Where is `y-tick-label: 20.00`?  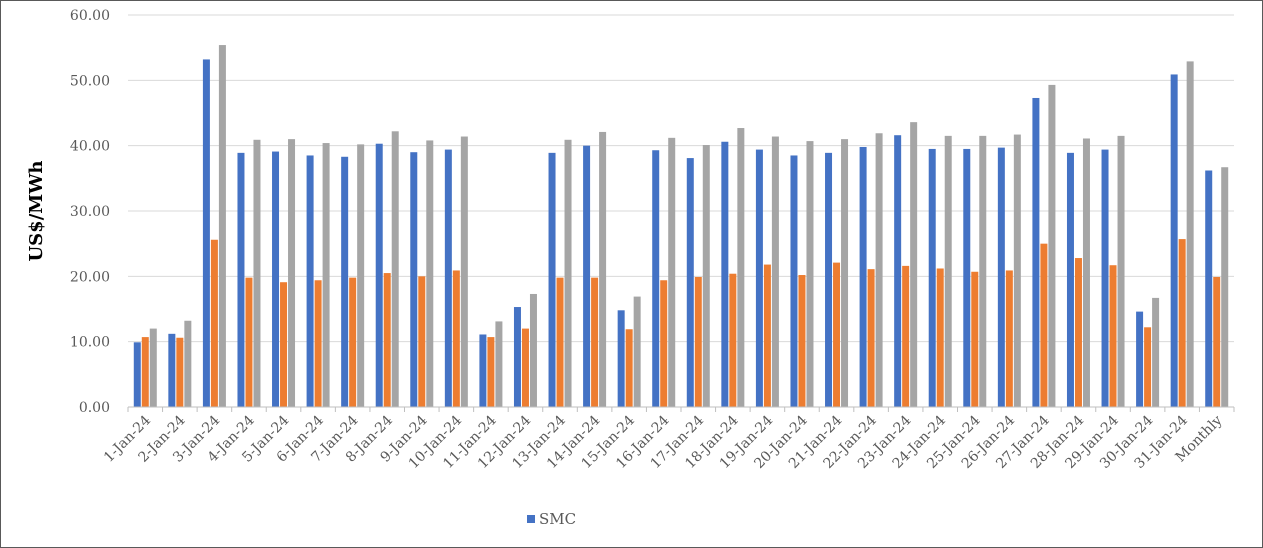 y-tick-label: 20.00 is located at coordinates (90, 277).